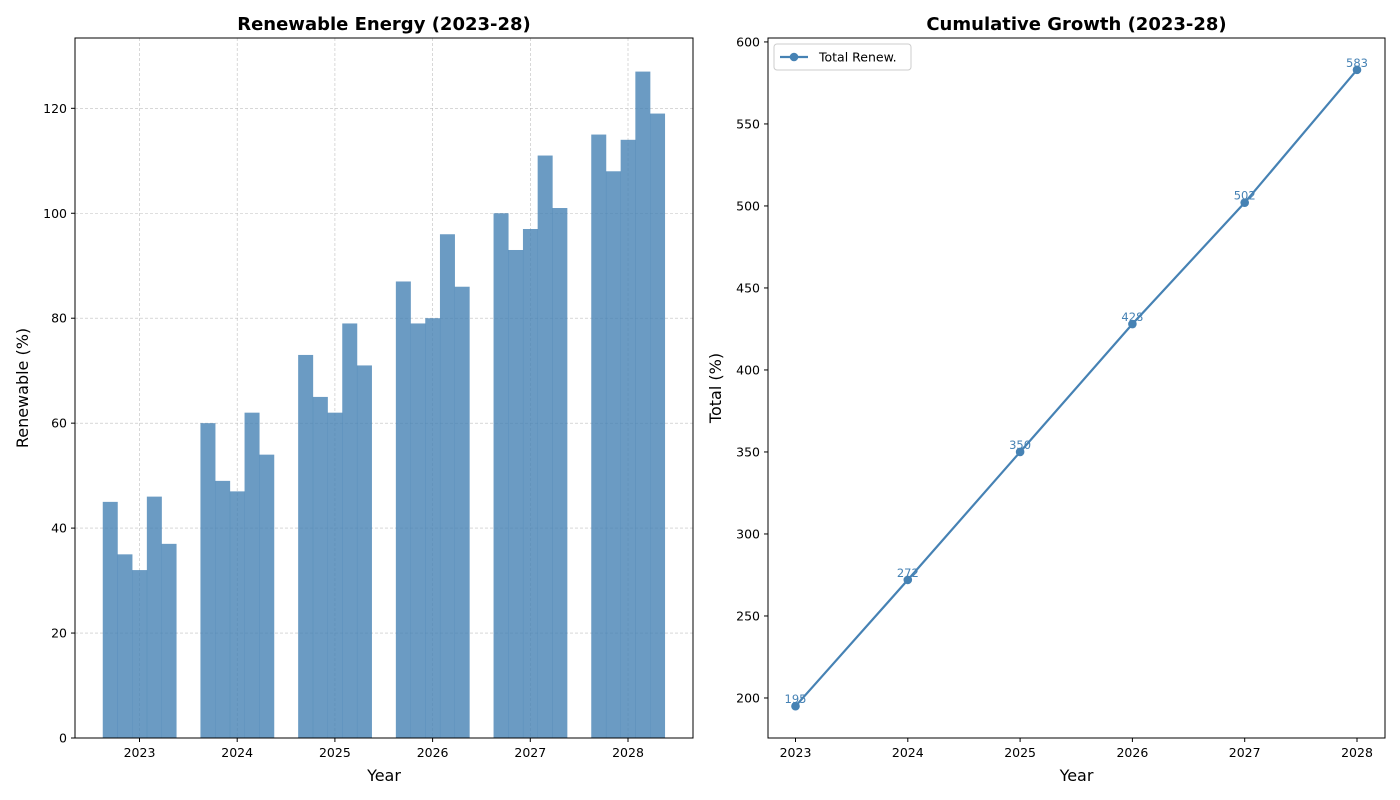 The height and width of the screenshot is (800, 1400). I want to click on y-tick-label: 200, so click(748, 697).